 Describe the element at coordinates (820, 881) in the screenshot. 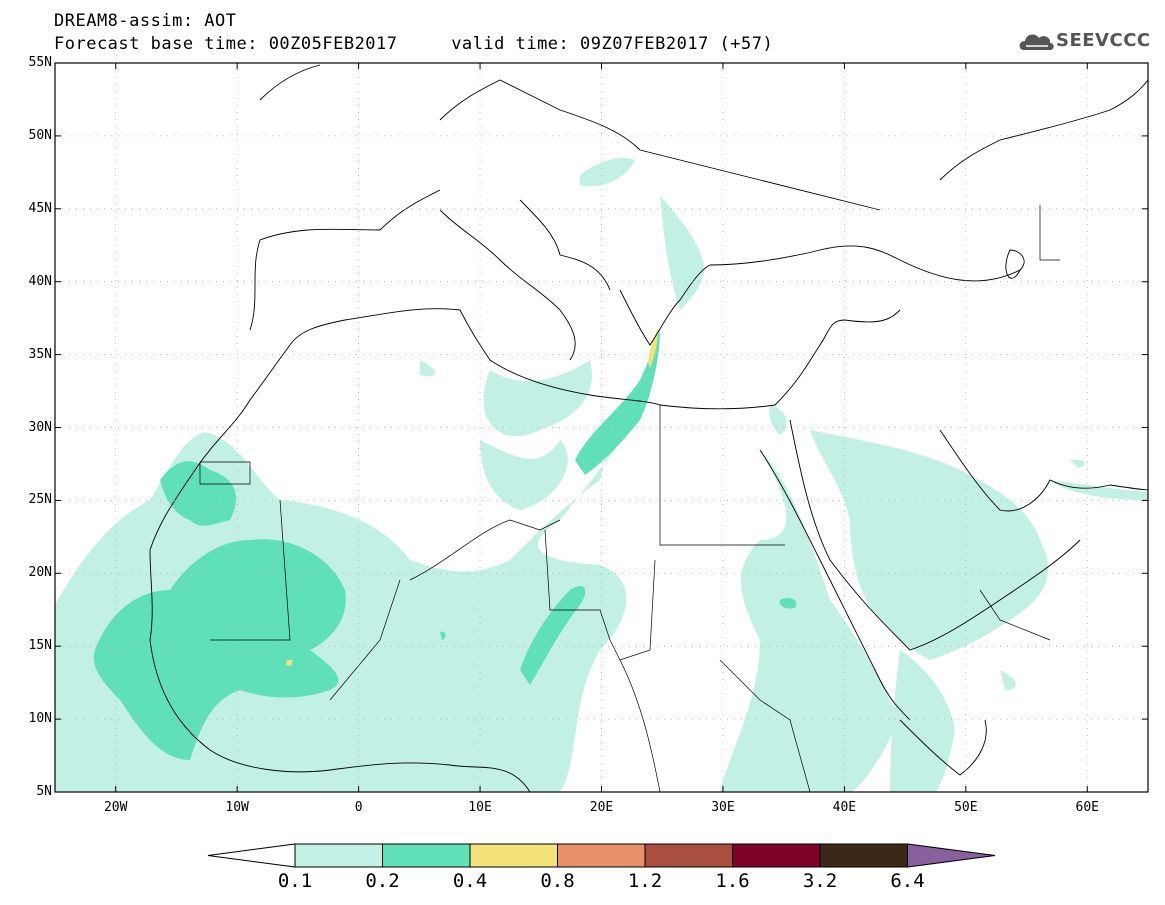

I see `colorbar-label: 3.2` at that location.